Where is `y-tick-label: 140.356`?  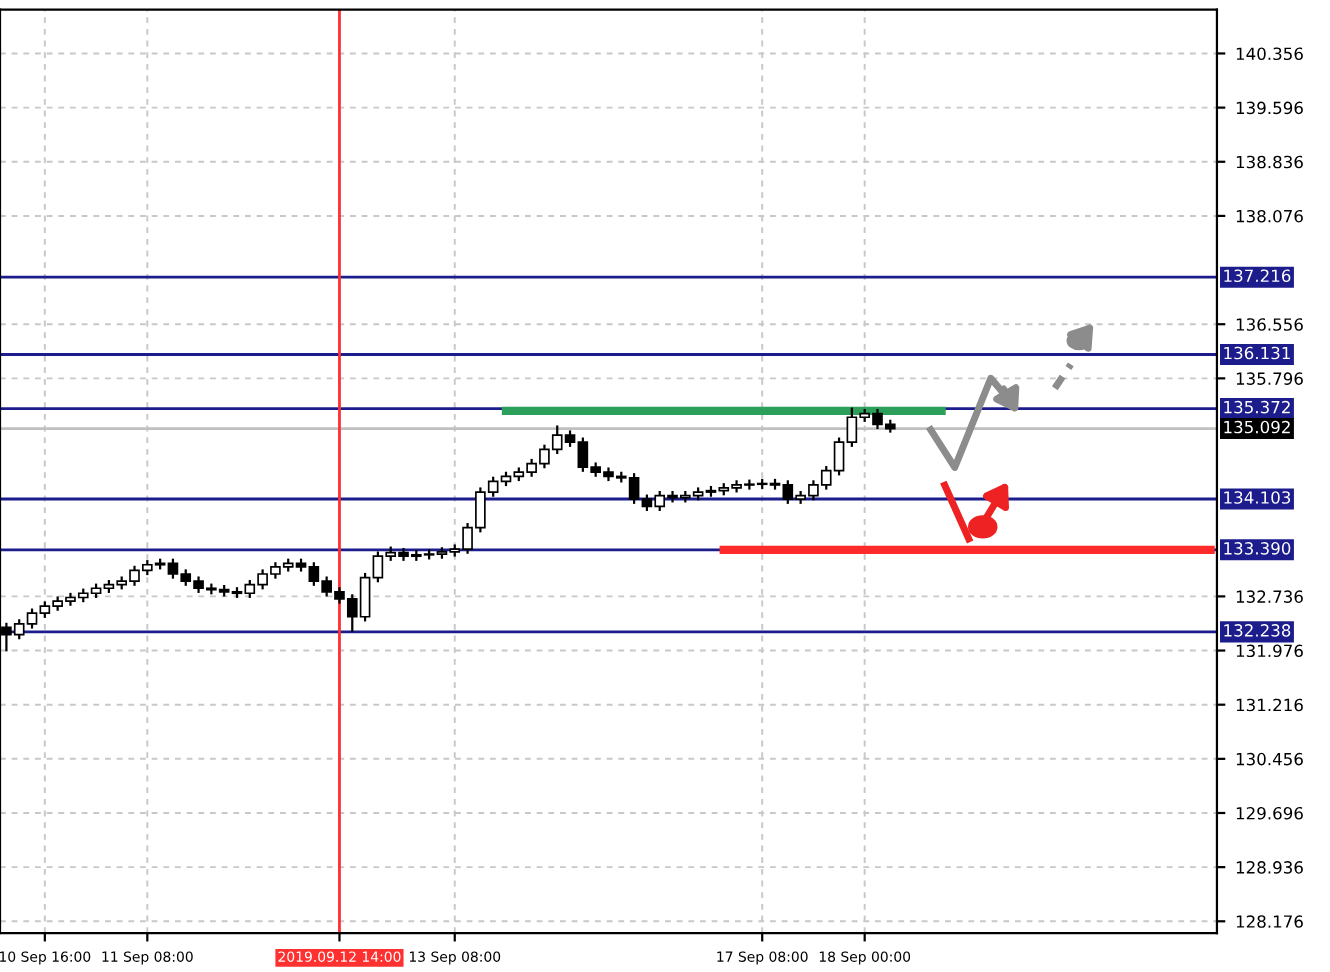
y-tick-label: 140.356 is located at coordinates (1269, 54).